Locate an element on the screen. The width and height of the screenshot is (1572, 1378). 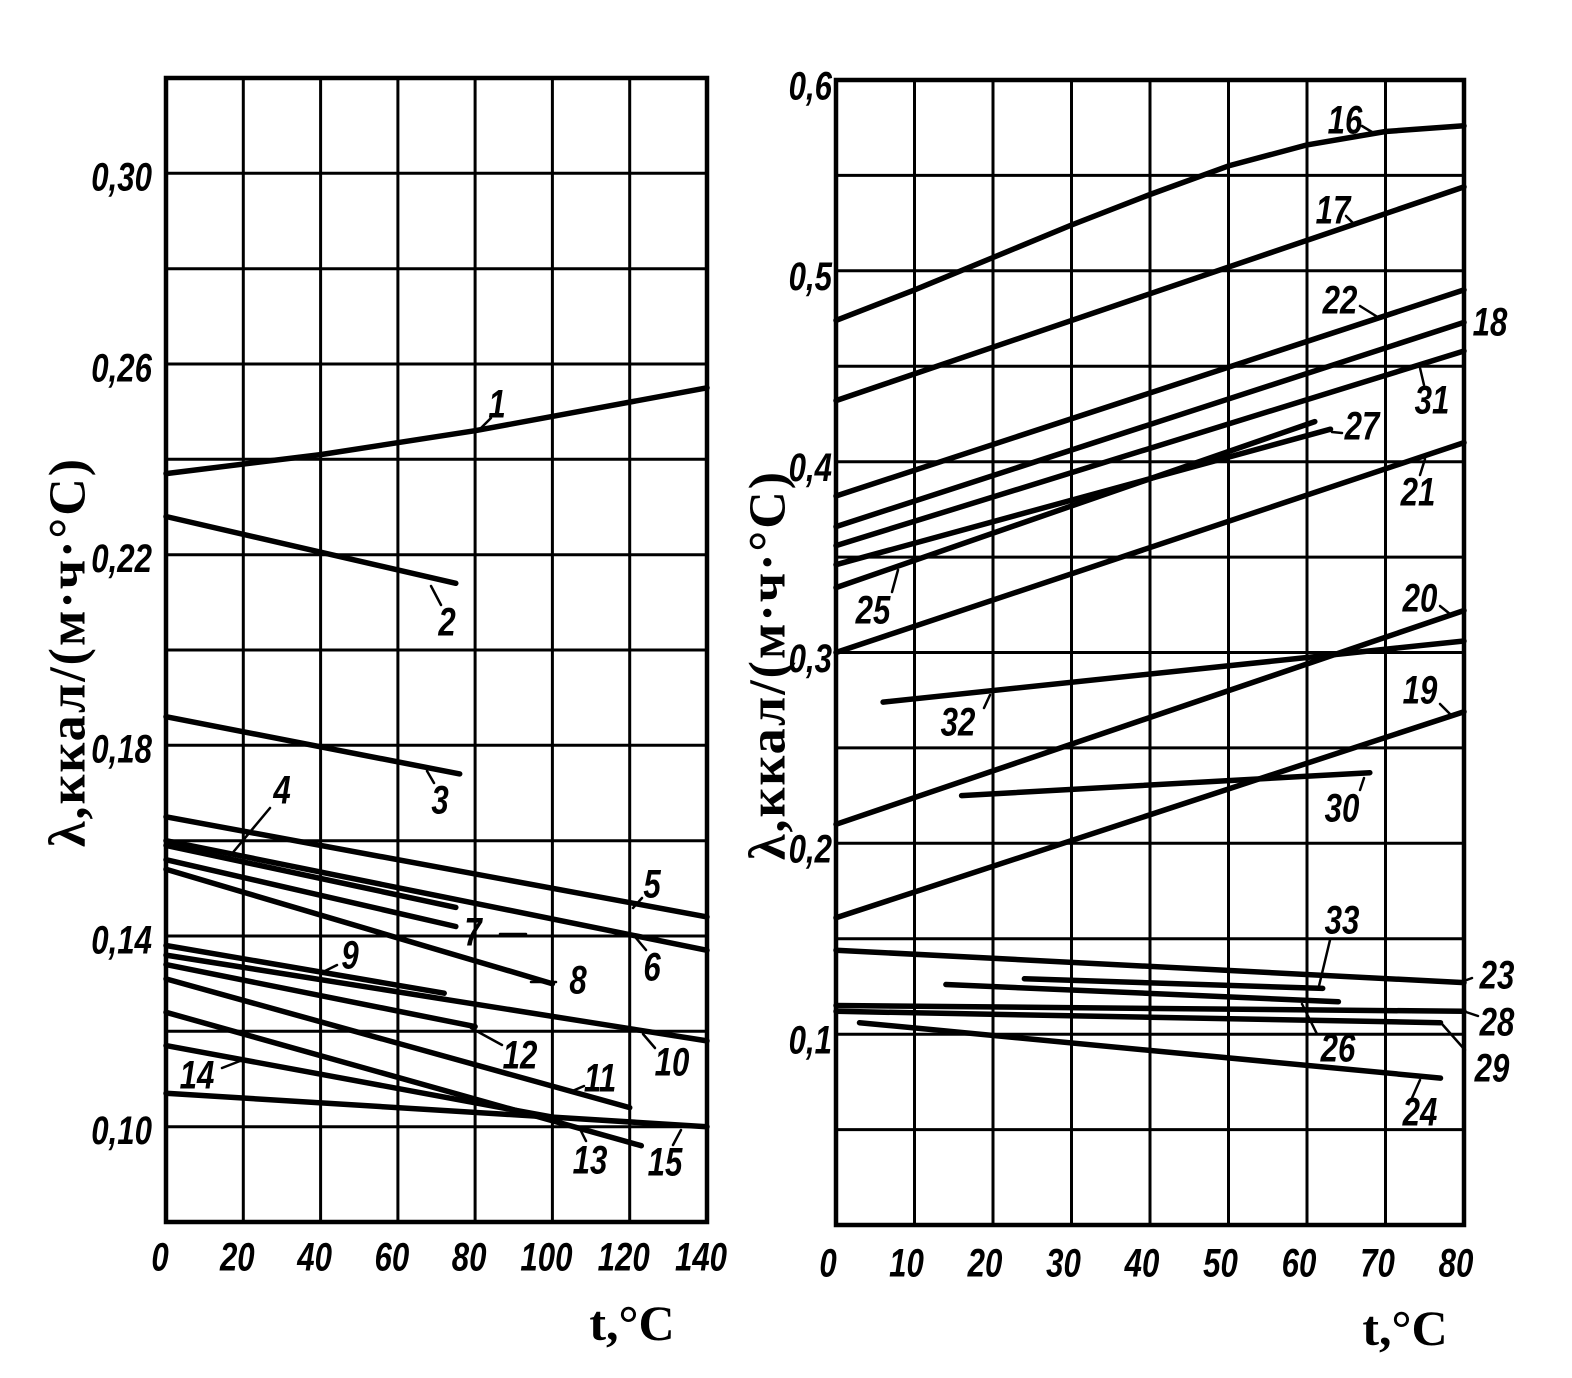
series-label-16: 16 is located at coordinates (1346, 120).